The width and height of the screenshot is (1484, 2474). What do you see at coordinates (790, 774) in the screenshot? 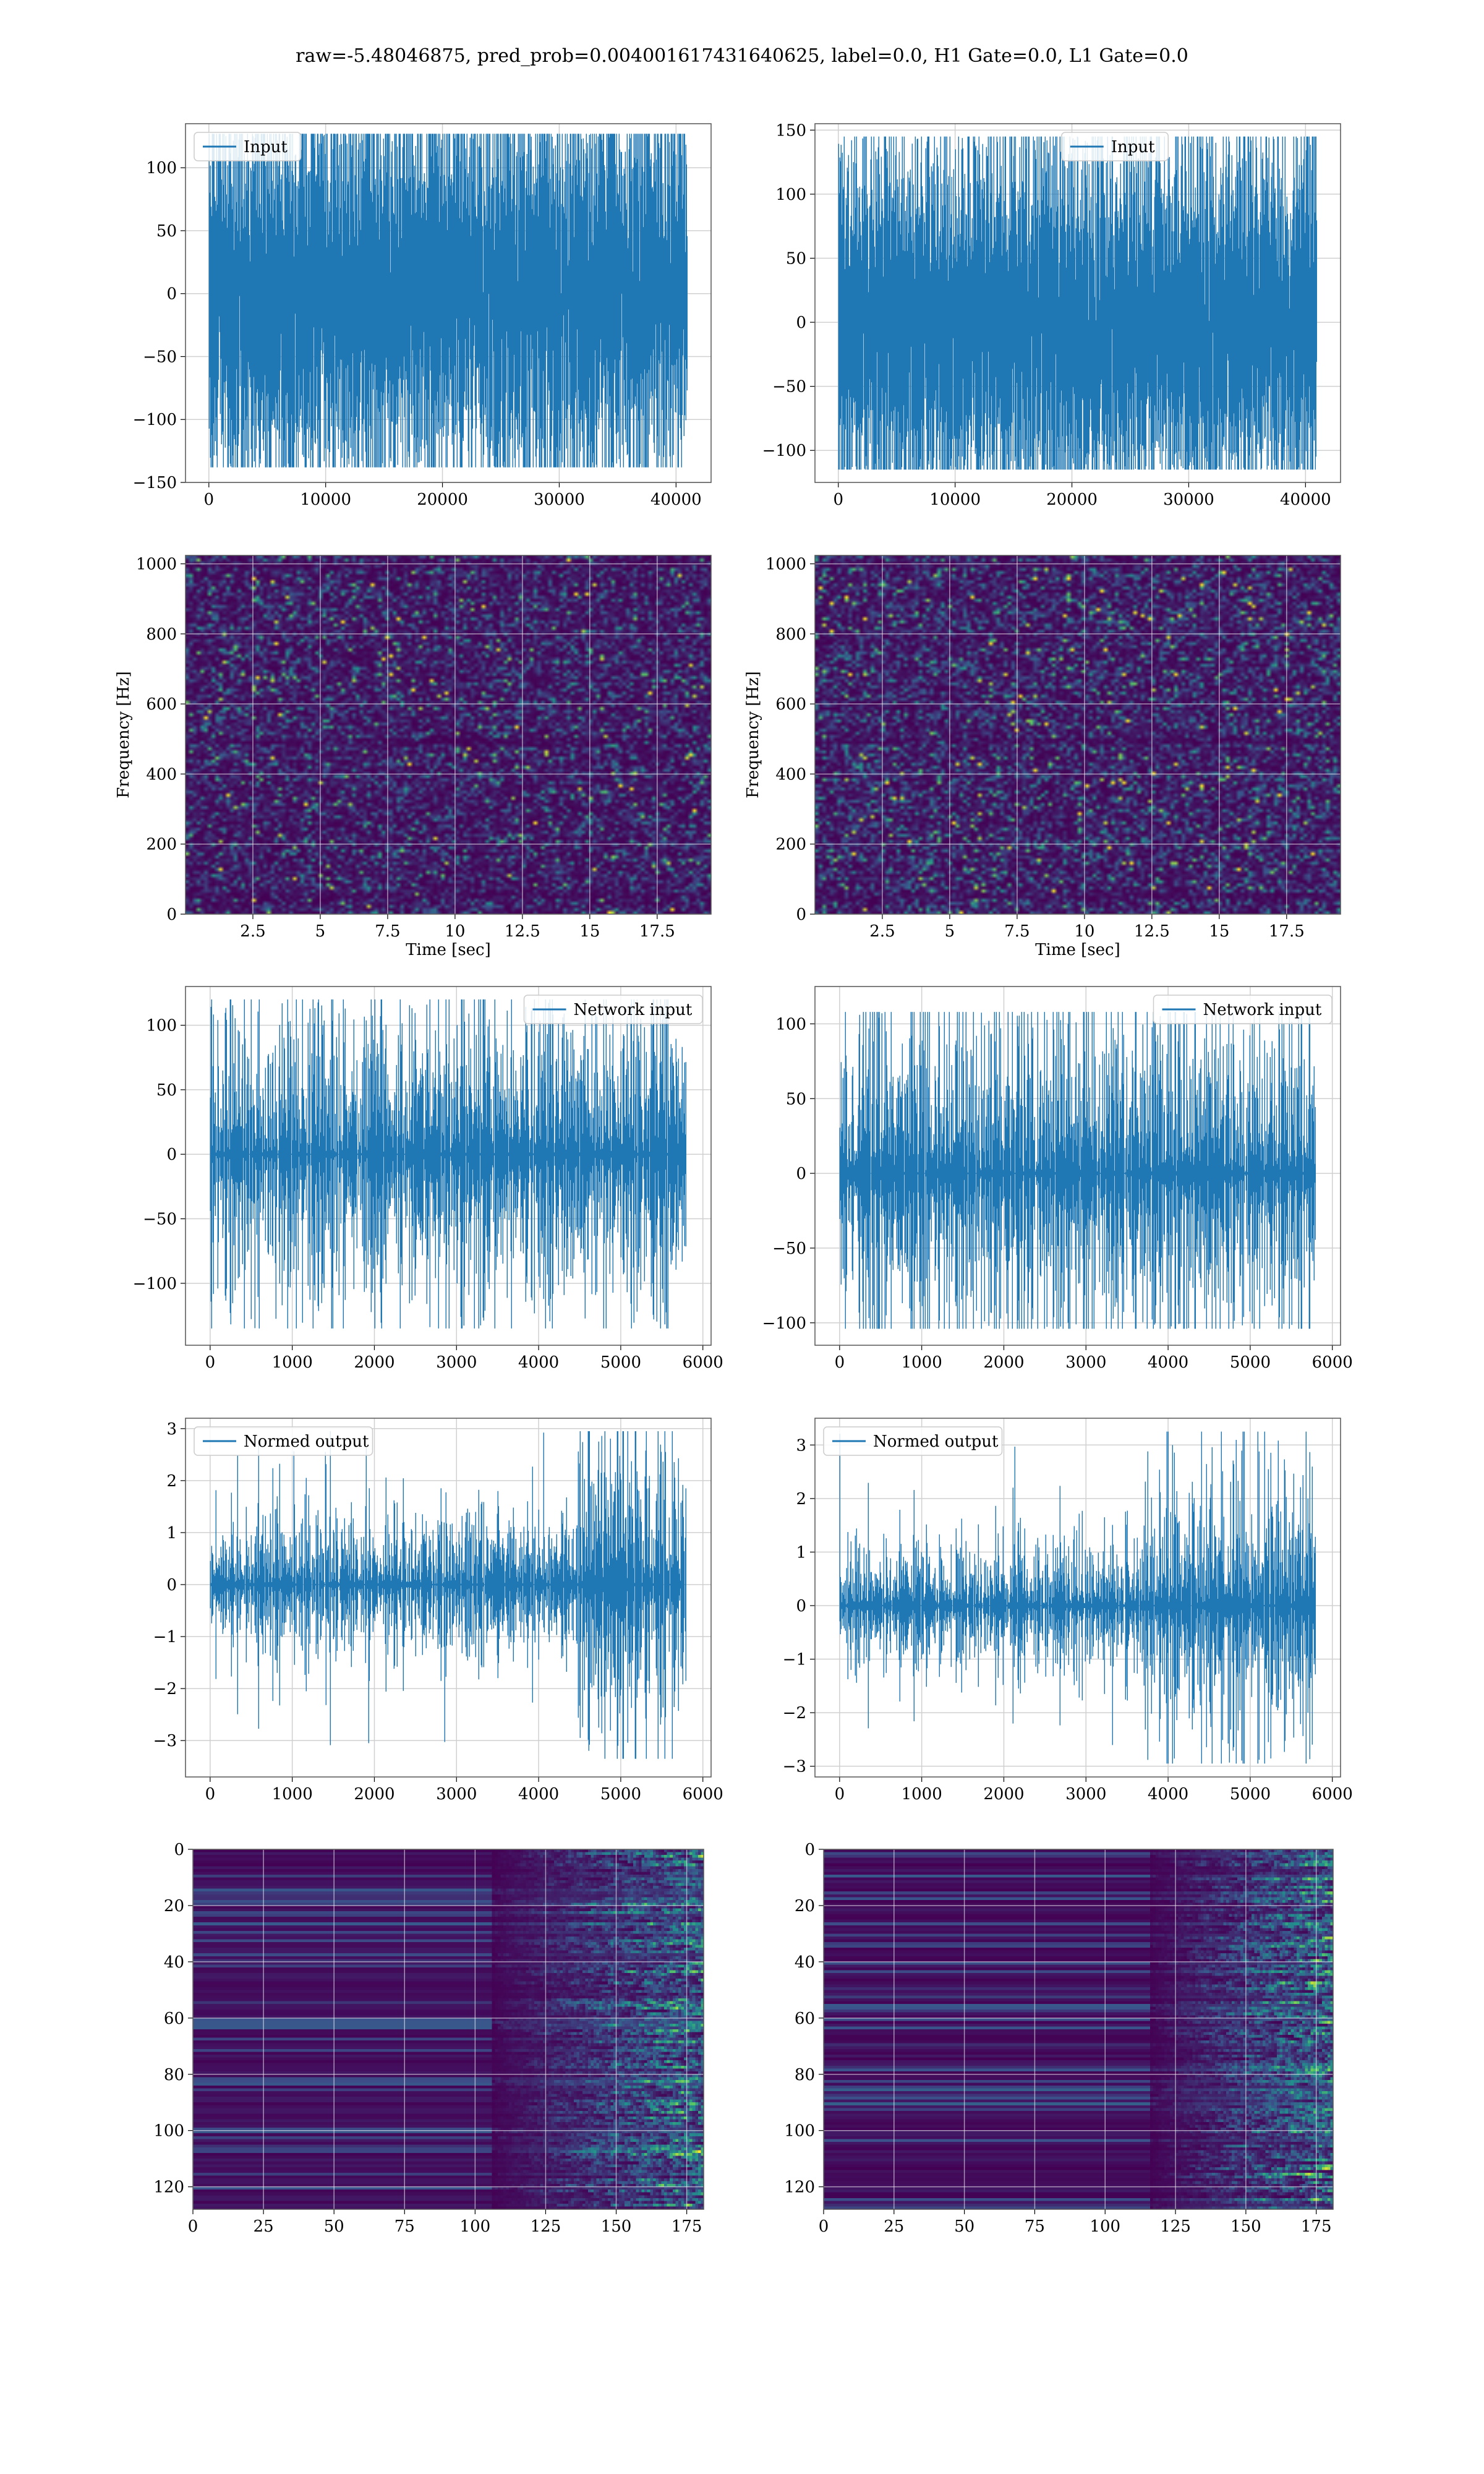
I see `spec-l1-ytick-label-2: 400` at bounding box center [790, 774].